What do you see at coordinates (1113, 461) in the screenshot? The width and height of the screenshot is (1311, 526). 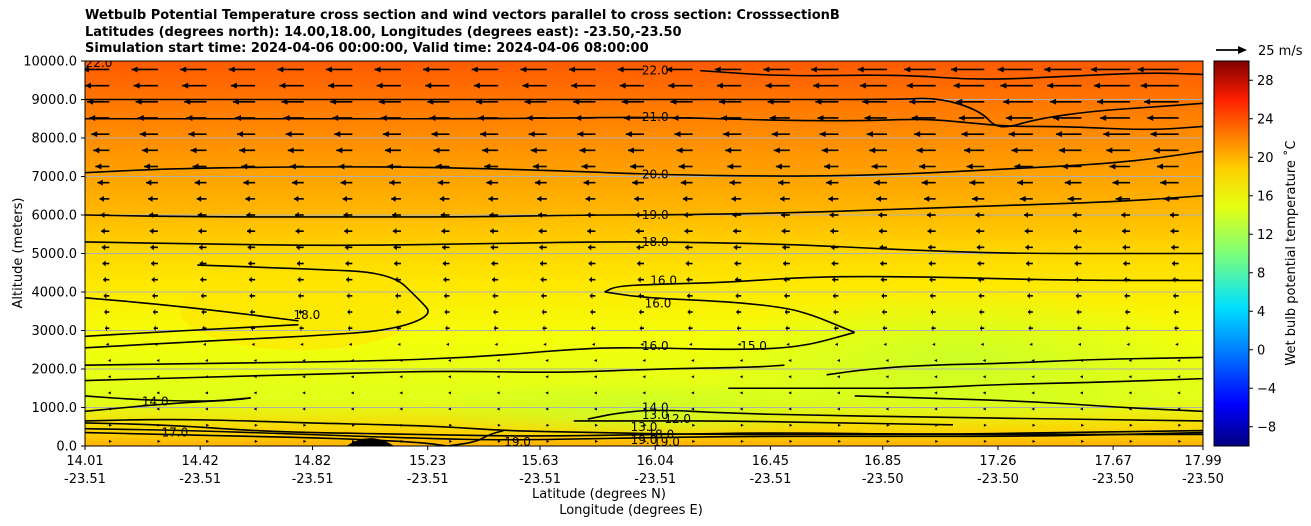 I see `x-tick-label-lat: 17.67` at bounding box center [1113, 461].